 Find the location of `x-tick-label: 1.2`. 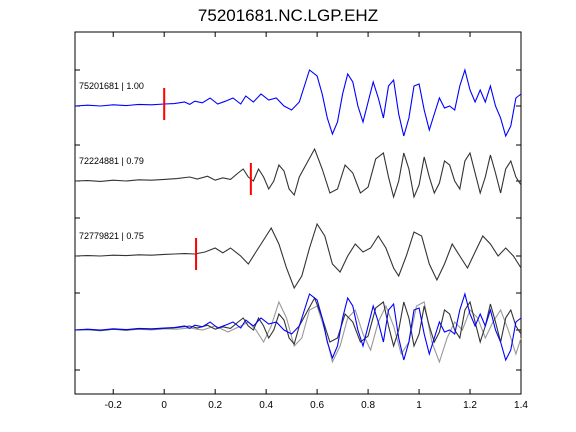

x-tick-label: 1.2 is located at coordinates (470, 405).